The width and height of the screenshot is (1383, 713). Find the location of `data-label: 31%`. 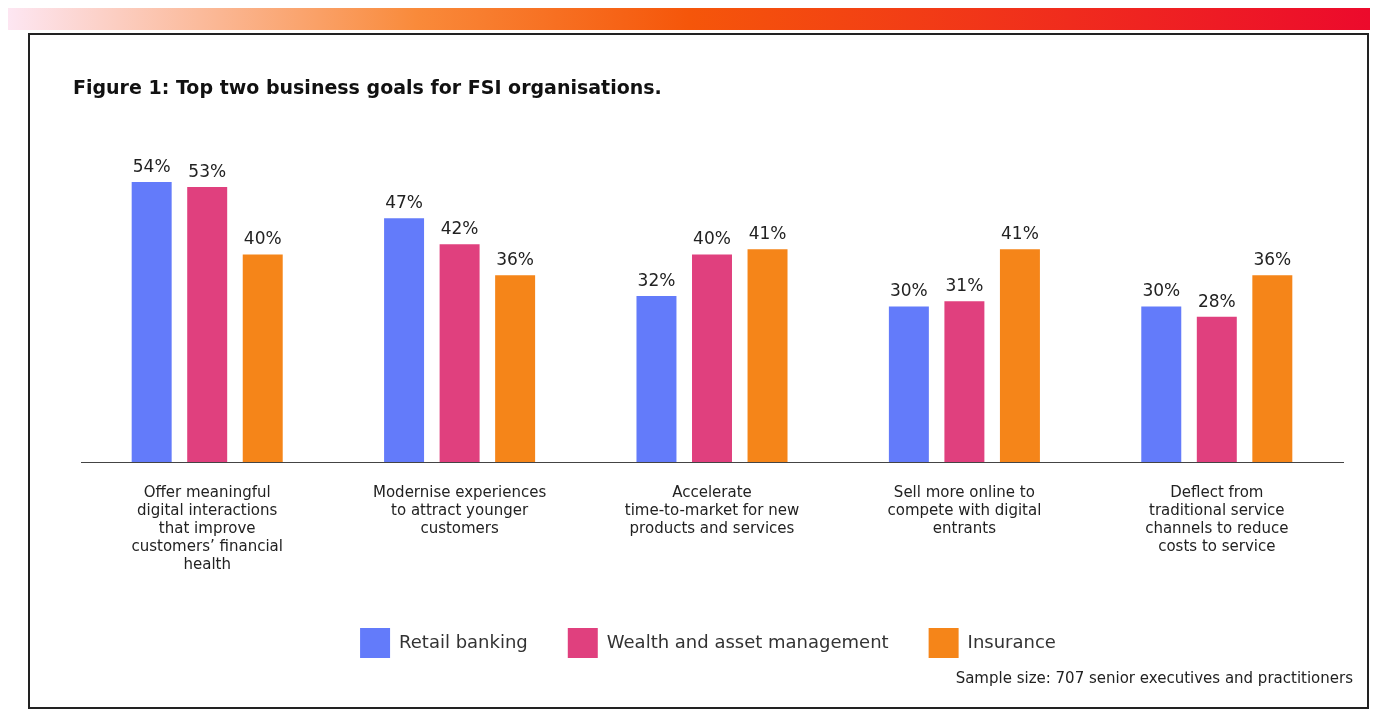

data-label: 31% is located at coordinates (964, 285).